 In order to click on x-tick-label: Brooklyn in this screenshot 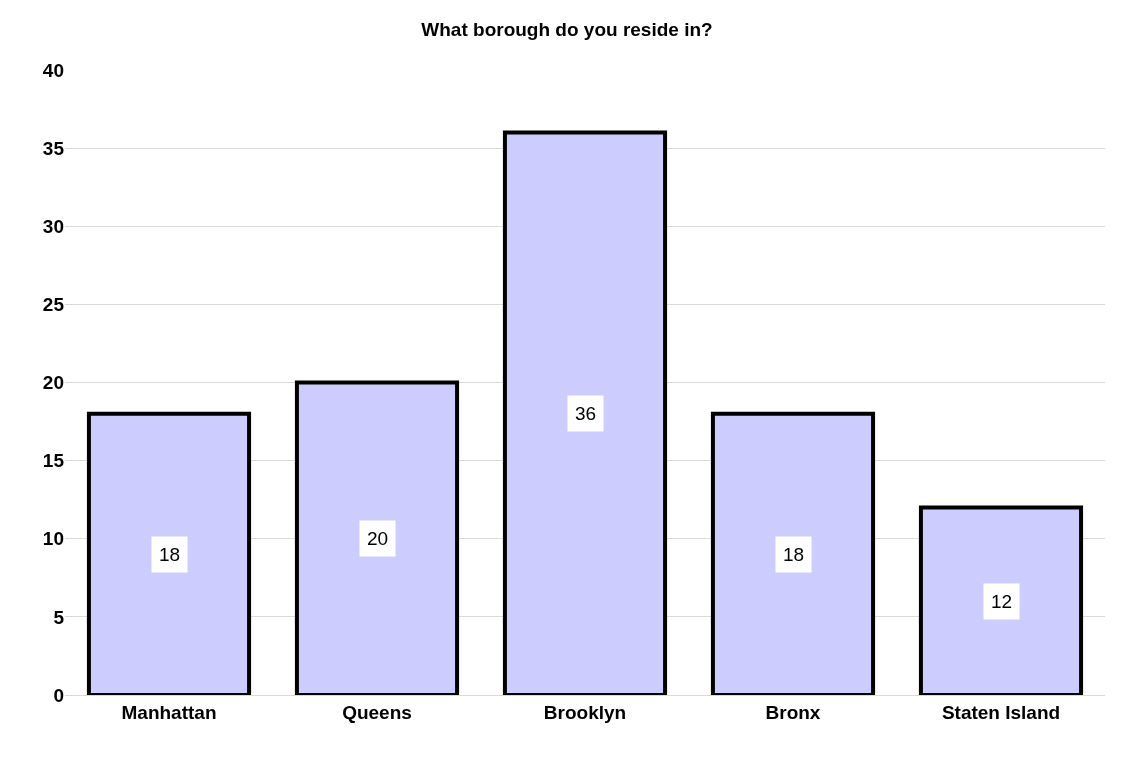, I will do `click(585, 712)`.